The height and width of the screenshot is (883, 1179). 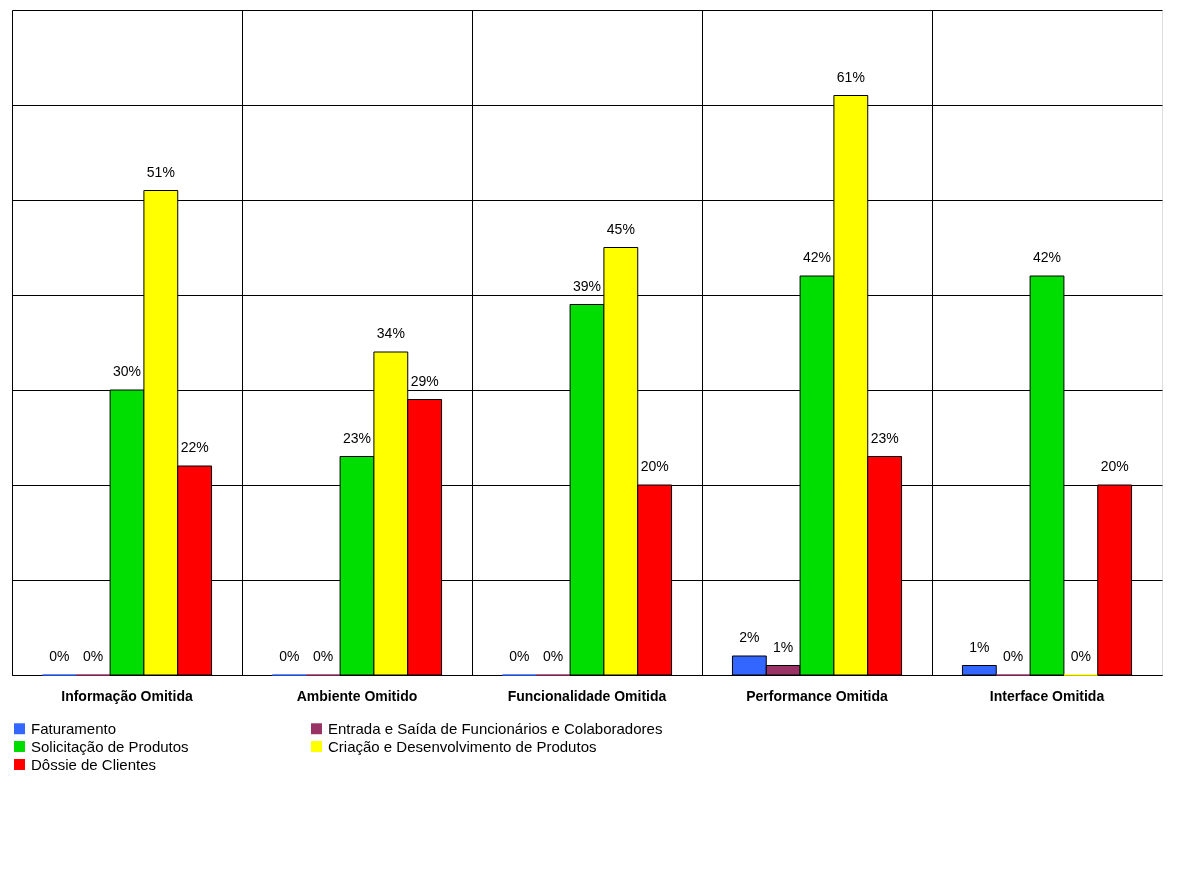 What do you see at coordinates (357, 695) in the screenshot?
I see `x-tick-label: Ambiente Omitido` at bounding box center [357, 695].